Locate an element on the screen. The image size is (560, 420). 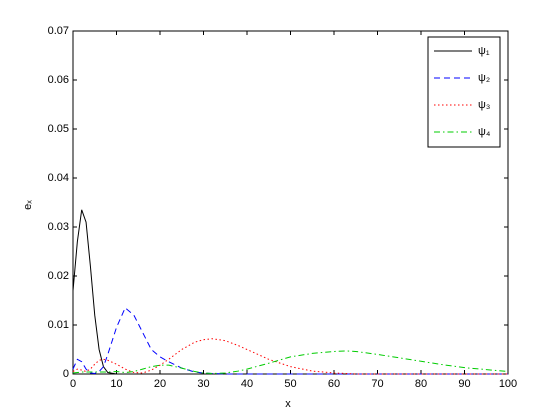
legend-label: ψ₂ is located at coordinates (484, 78).